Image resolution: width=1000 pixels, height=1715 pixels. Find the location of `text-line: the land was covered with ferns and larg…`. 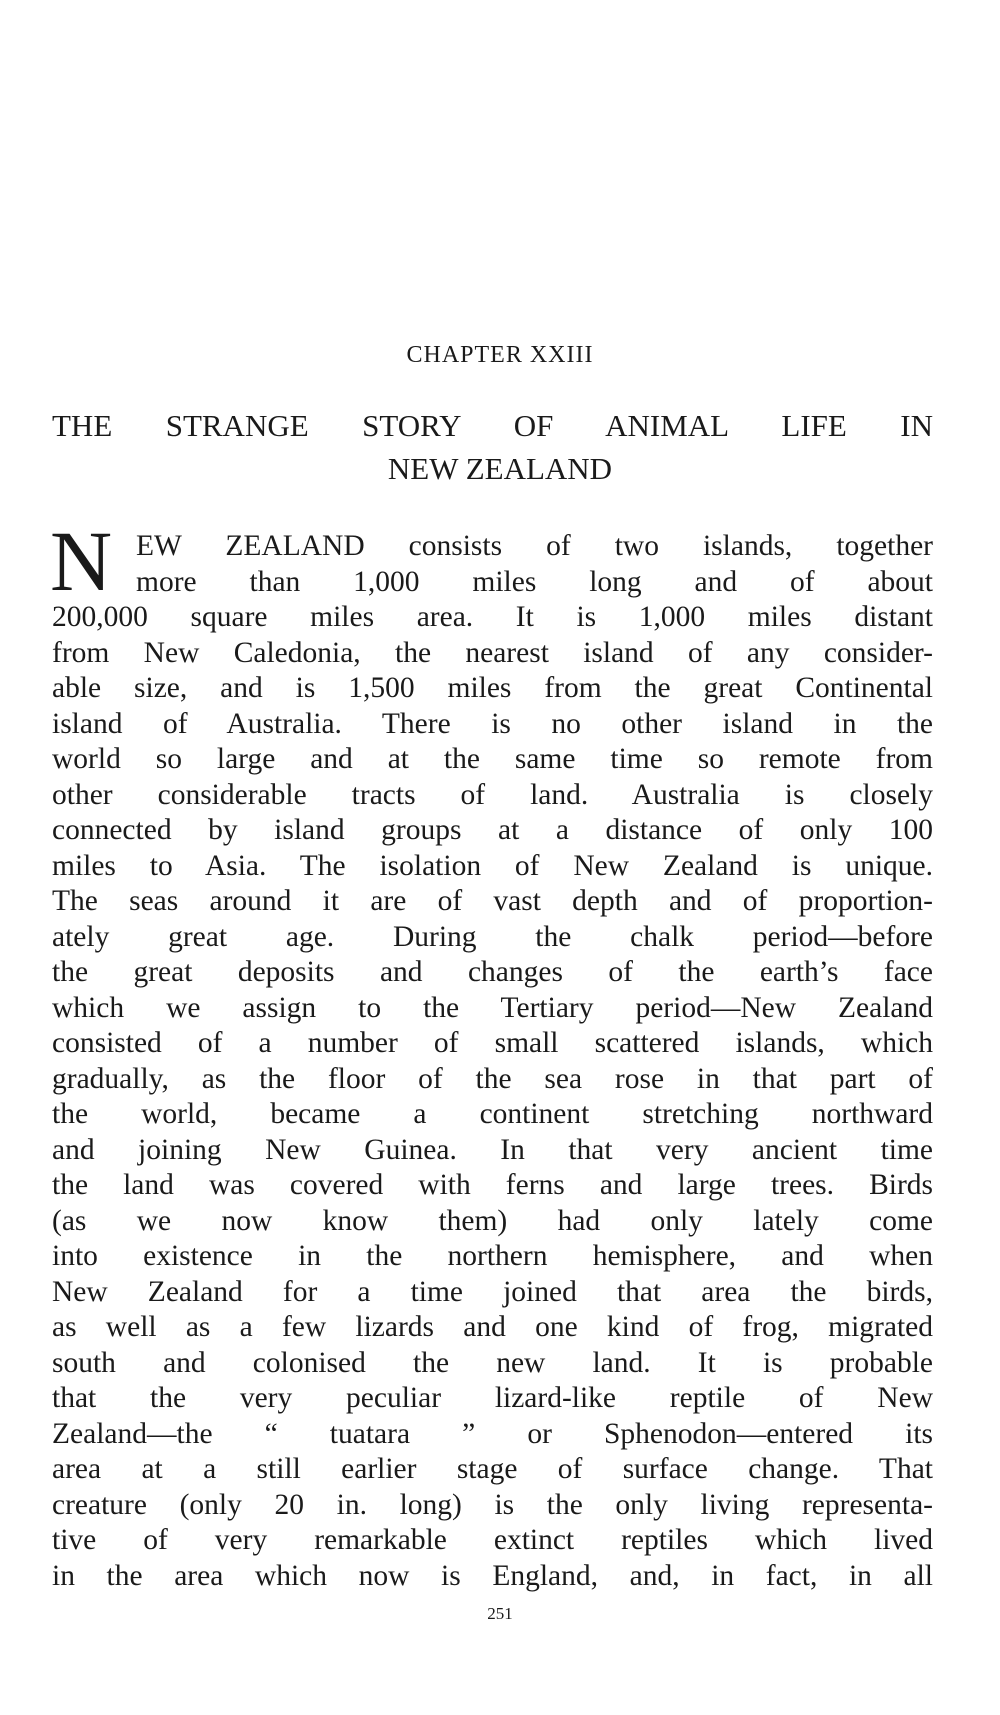

text-line: the land was covered with ferns and larg… is located at coordinates (492, 1185).